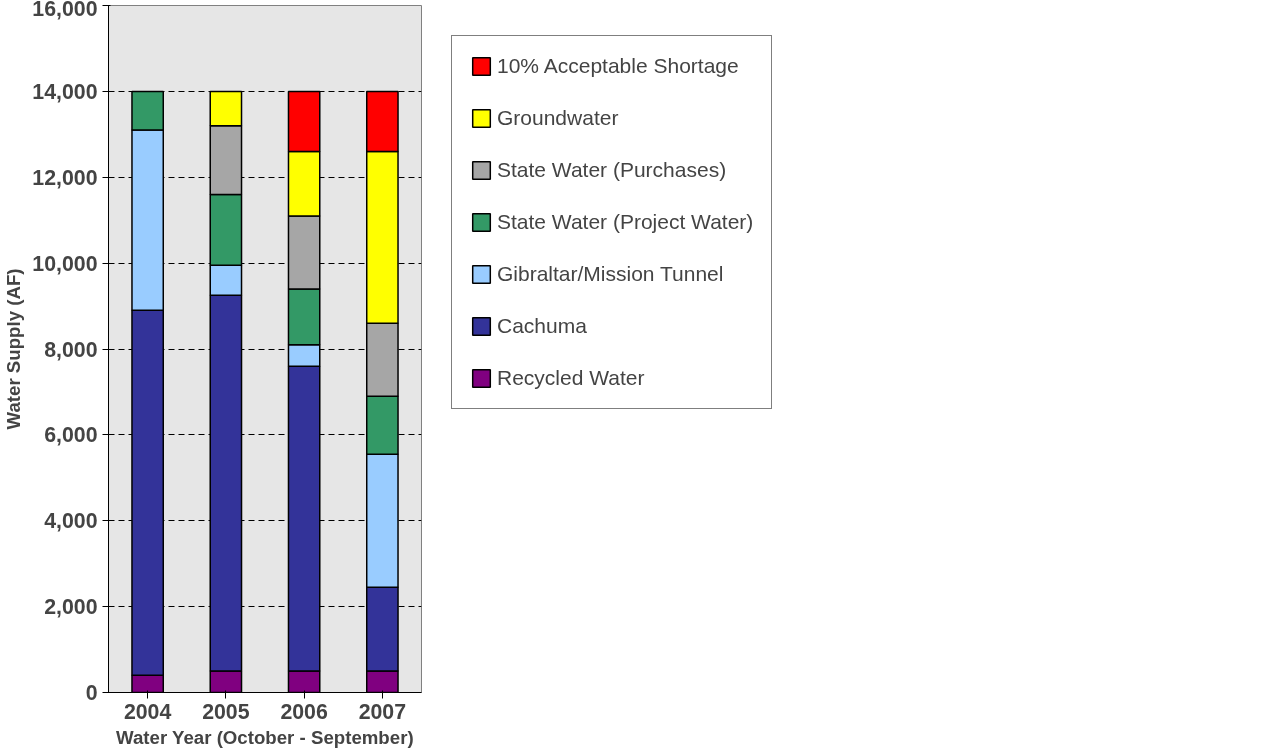 Image resolution: width=1286 pixels, height=755 pixels. What do you see at coordinates (610, 274) in the screenshot?
I see `legend-label: Gibraltar/Mission Tunnel` at bounding box center [610, 274].